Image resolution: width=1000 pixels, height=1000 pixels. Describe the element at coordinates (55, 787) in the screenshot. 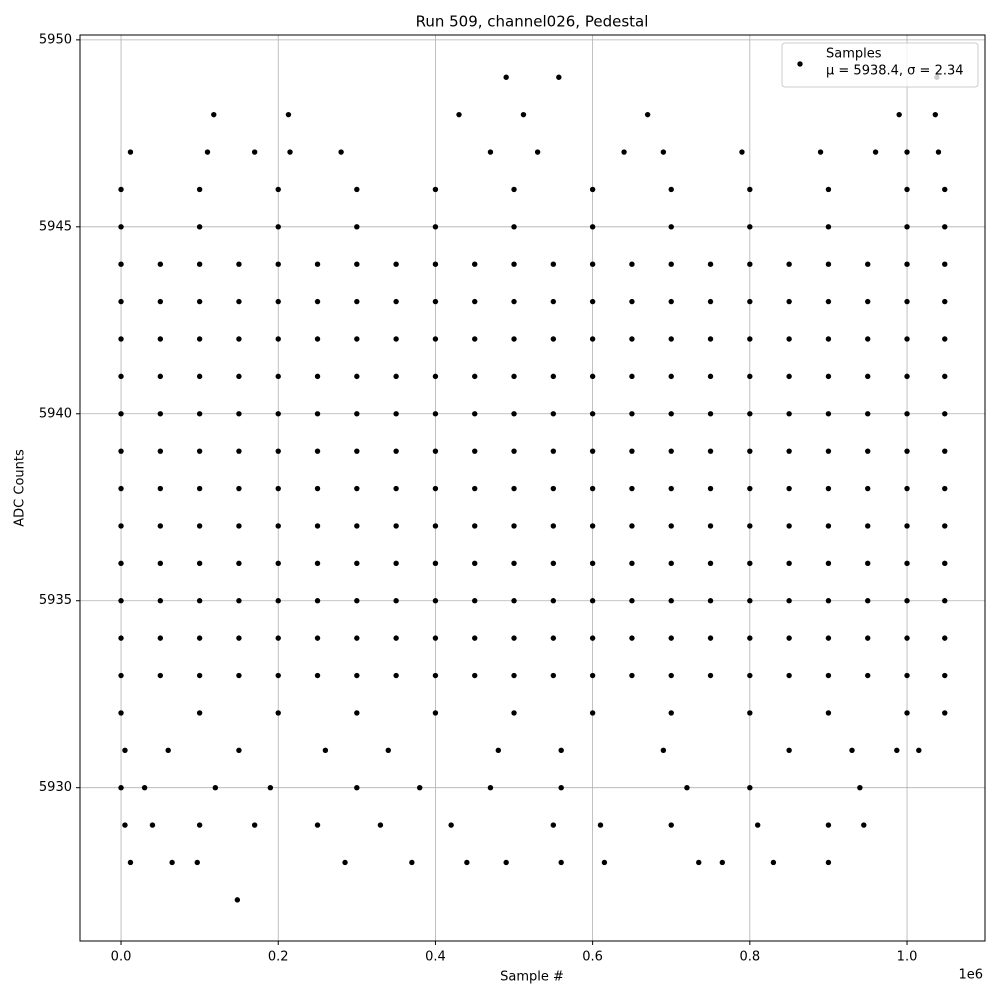

I see `y-tick-label: 5930` at that location.